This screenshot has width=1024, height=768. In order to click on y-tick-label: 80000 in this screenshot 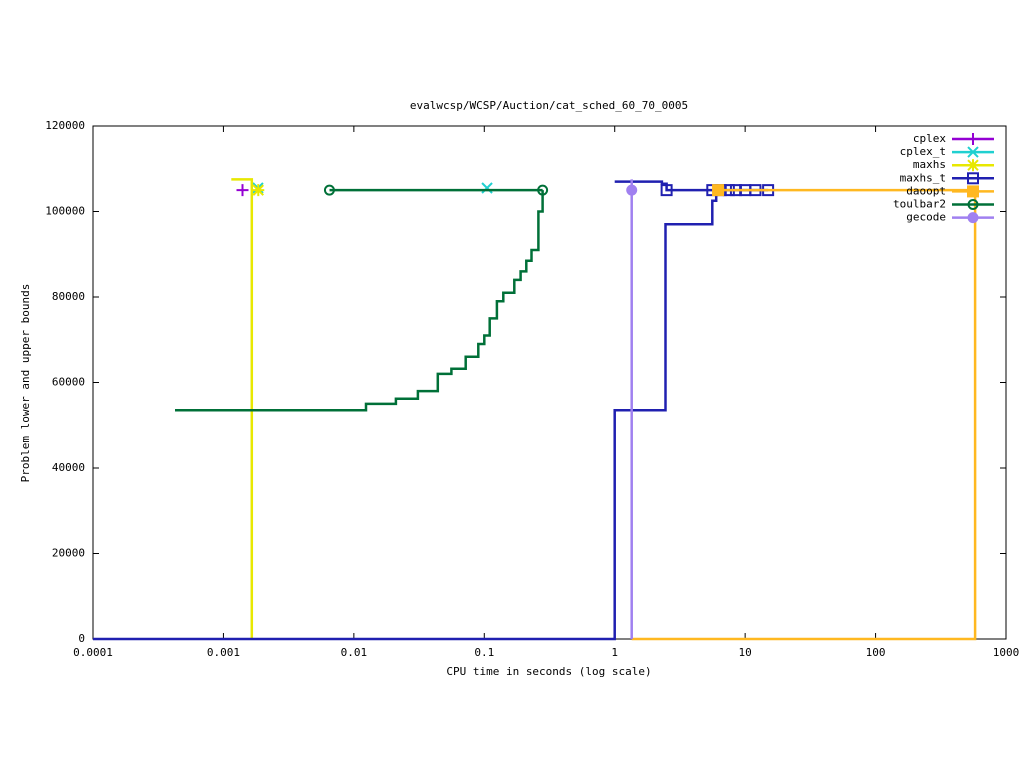, I will do `click(68, 296)`.